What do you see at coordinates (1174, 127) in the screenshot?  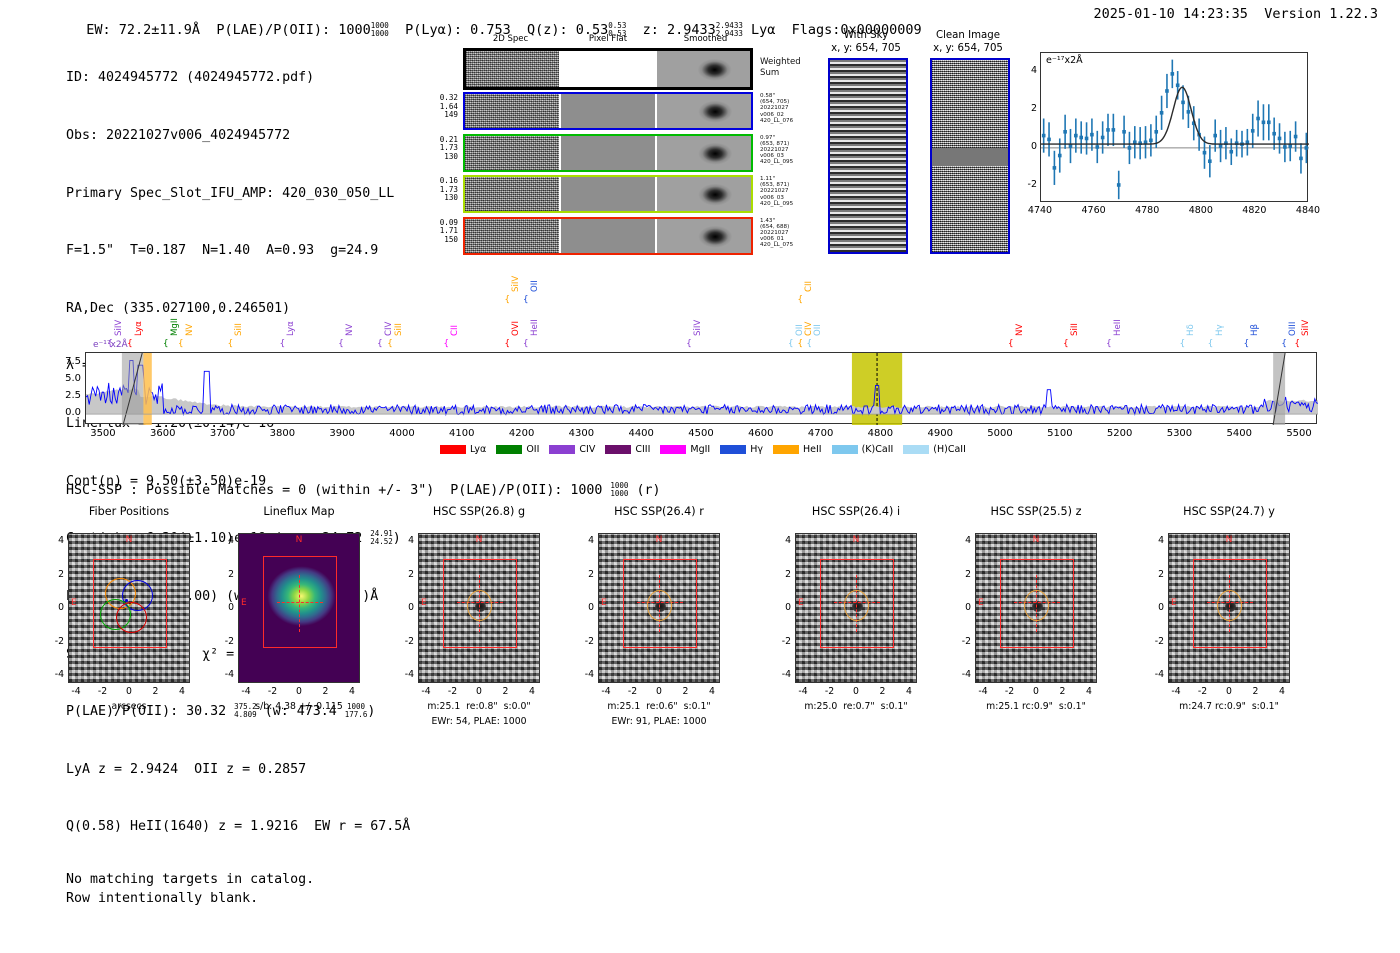 I see `line-profile-axes: e⁻¹⁷x2Å` at bounding box center [1174, 127].